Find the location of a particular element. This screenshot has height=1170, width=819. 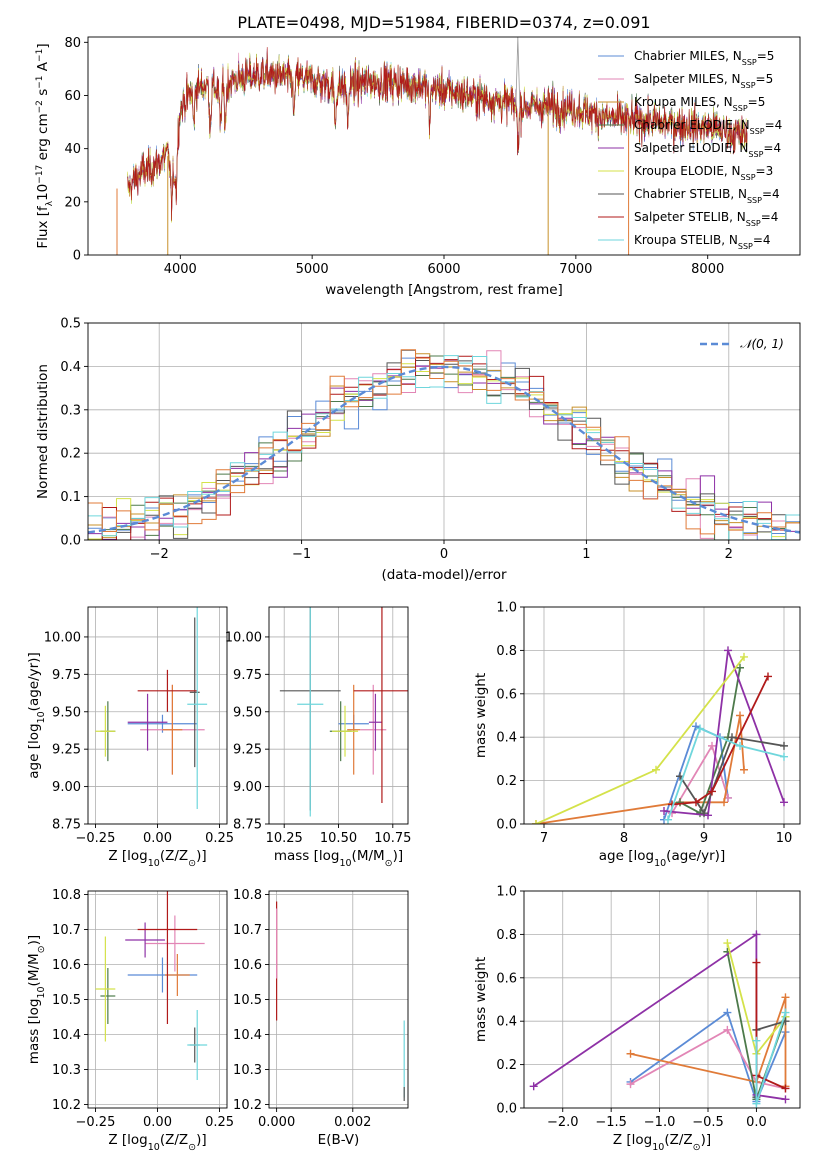

legend-label: Kroupa STELIB, NSSP=4 is located at coordinates (702, 242).